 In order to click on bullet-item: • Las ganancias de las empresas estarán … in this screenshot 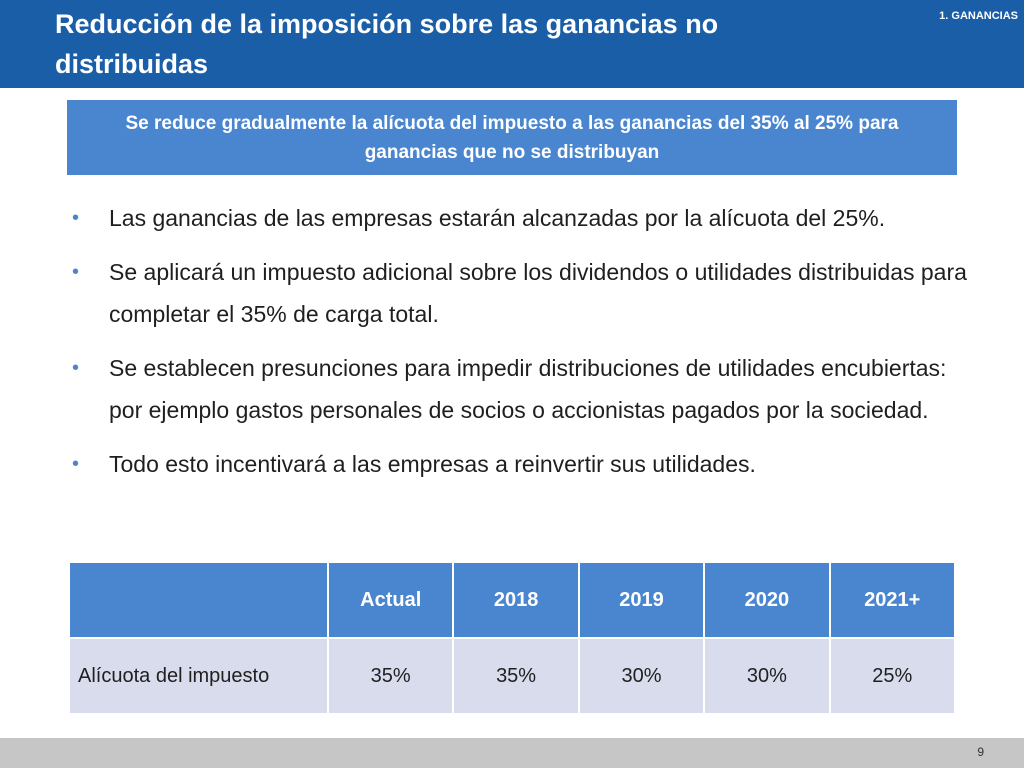, I will do `click(522, 218)`.